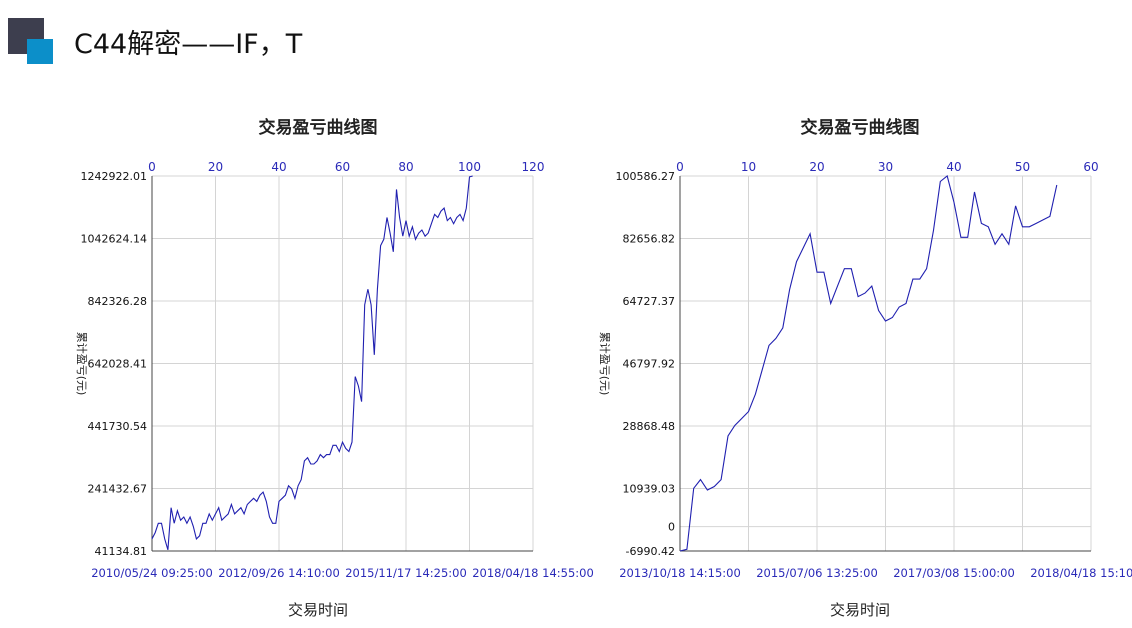  Describe the element at coordinates (405, 167) in the screenshot. I see `top-tick-label: 80` at that location.